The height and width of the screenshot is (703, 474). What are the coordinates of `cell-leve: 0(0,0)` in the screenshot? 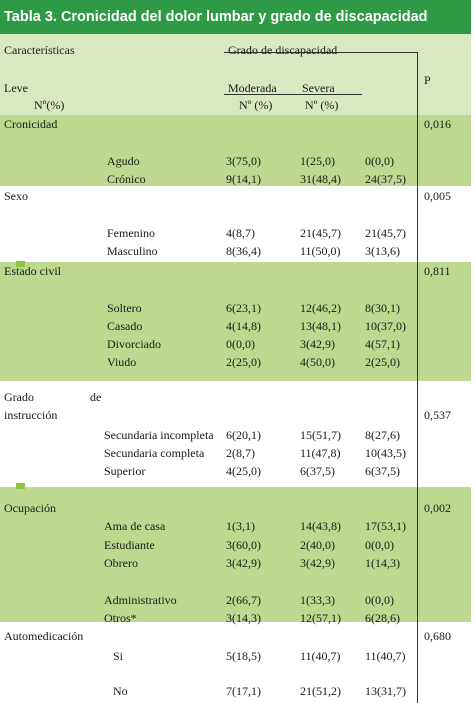 It's located at (240, 344).